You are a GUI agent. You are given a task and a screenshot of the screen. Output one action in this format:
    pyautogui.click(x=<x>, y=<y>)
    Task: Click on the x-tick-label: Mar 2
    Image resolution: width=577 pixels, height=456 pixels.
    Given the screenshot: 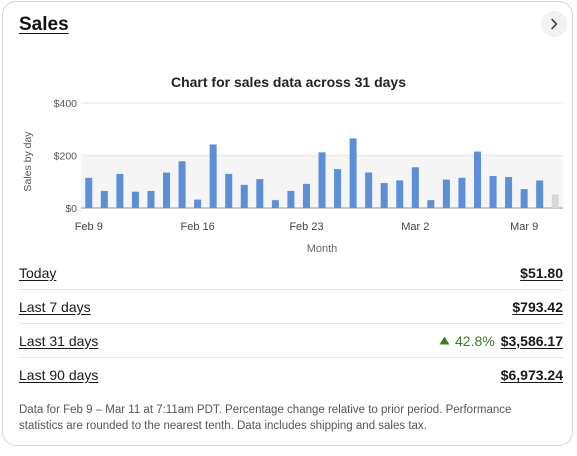 What is the action you would take?
    pyautogui.click(x=415, y=227)
    